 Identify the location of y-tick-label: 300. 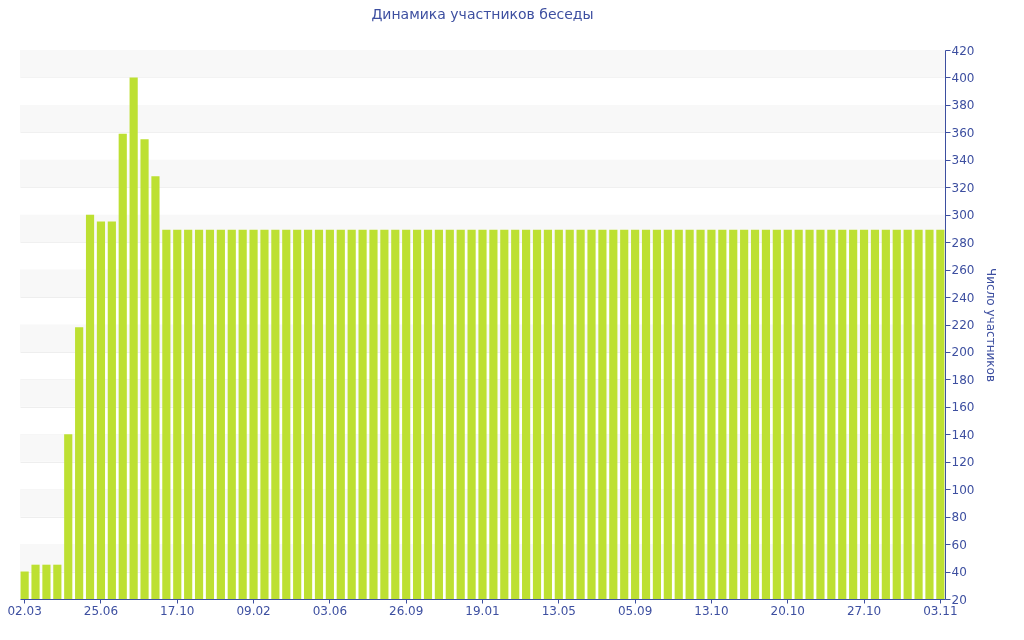
(963, 215).